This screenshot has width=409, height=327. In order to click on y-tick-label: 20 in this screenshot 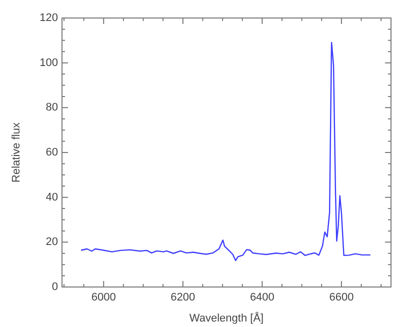, I will do `click(52, 242)`.